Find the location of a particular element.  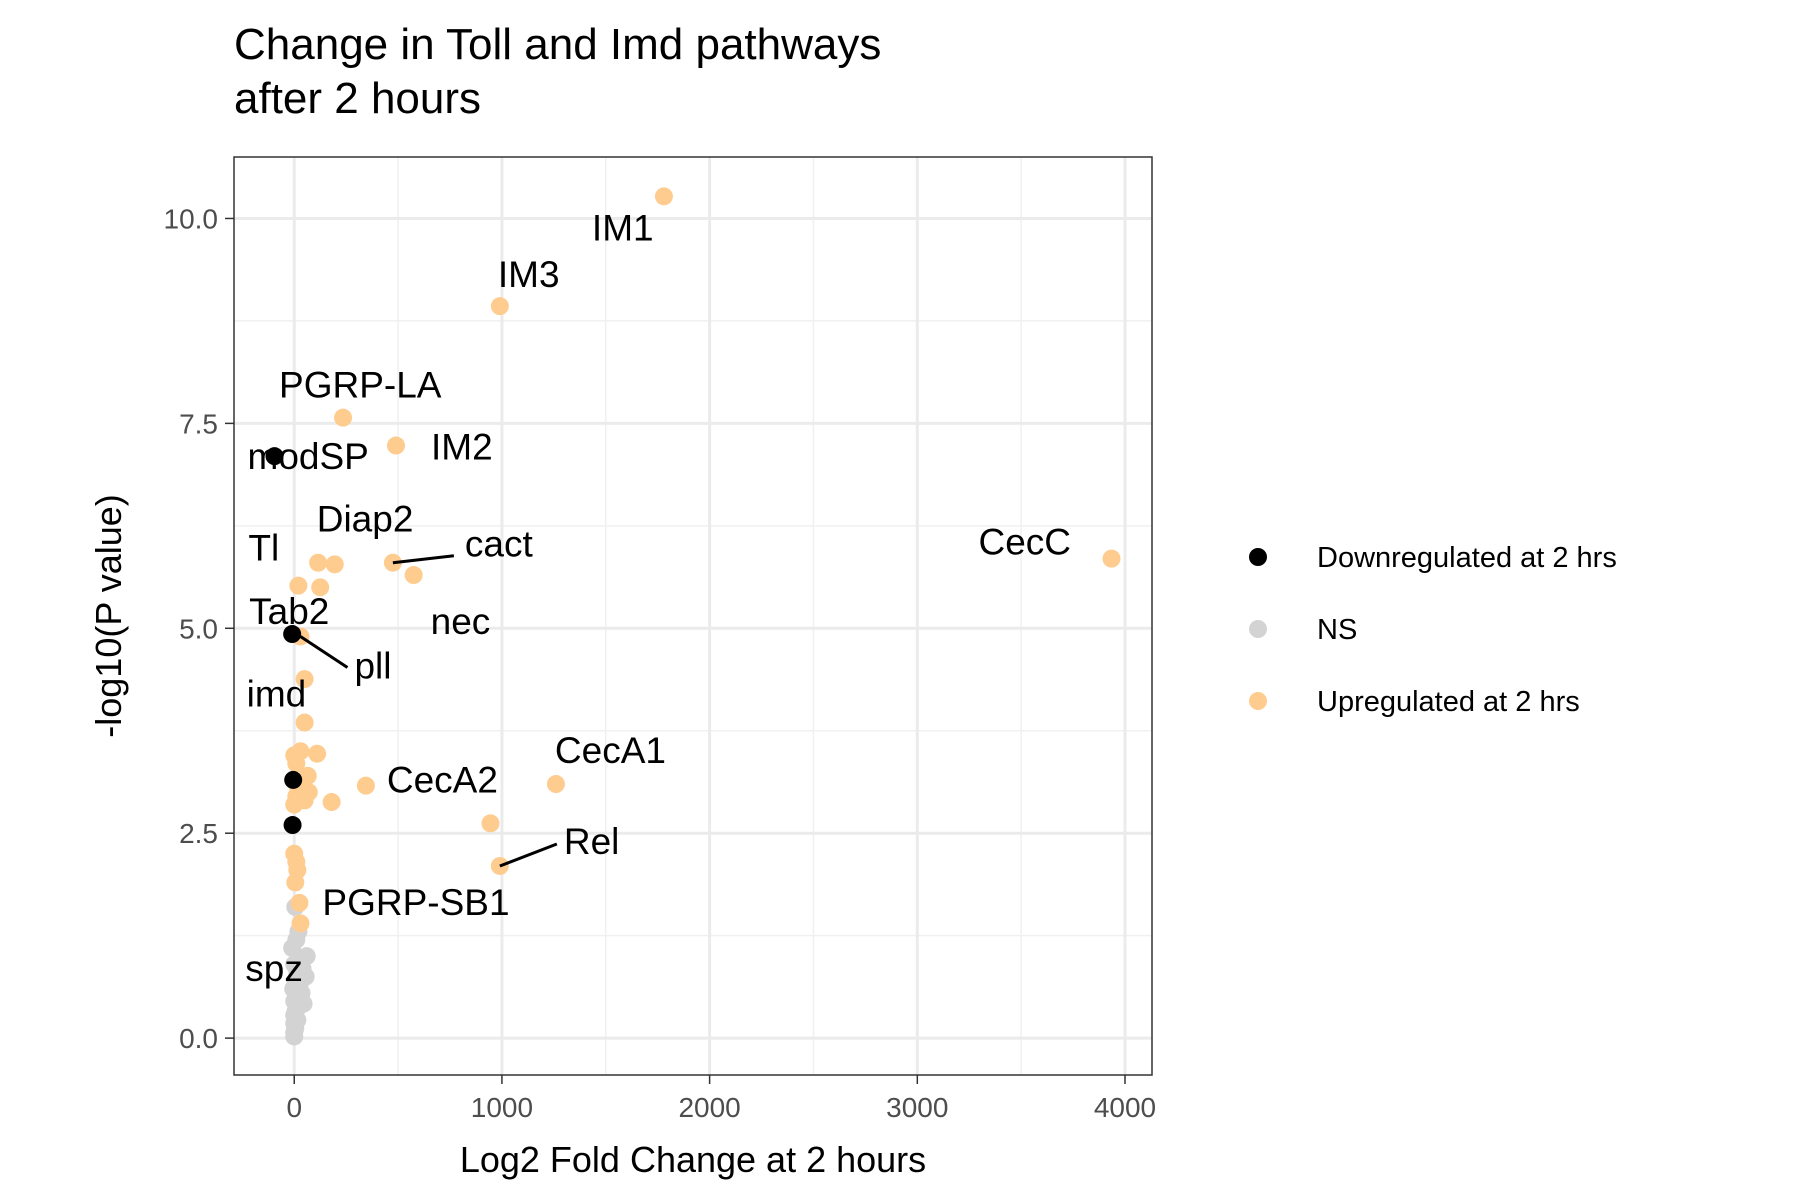

legend-key-ns is located at coordinates (1258, 629).